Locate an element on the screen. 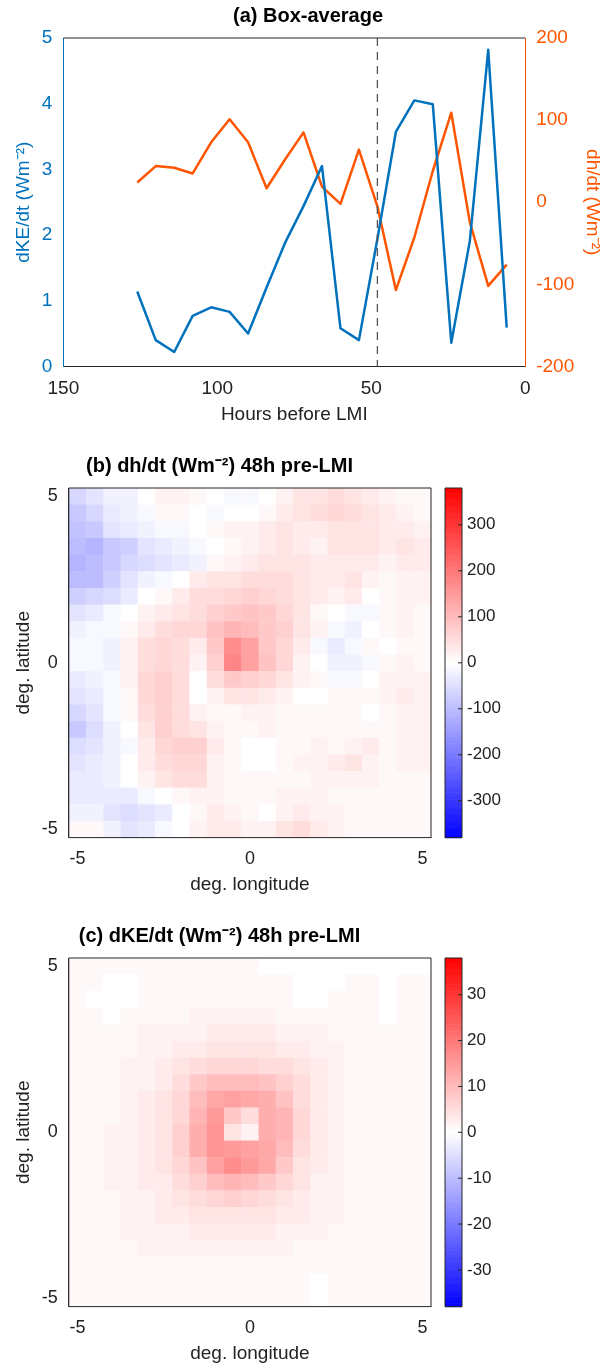 Image resolution: width=616 pixels, height=1369 pixels. chart-title: (b) dh/dt (Wm⁻²) 48h pre-LMI is located at coordinates (219, 464).